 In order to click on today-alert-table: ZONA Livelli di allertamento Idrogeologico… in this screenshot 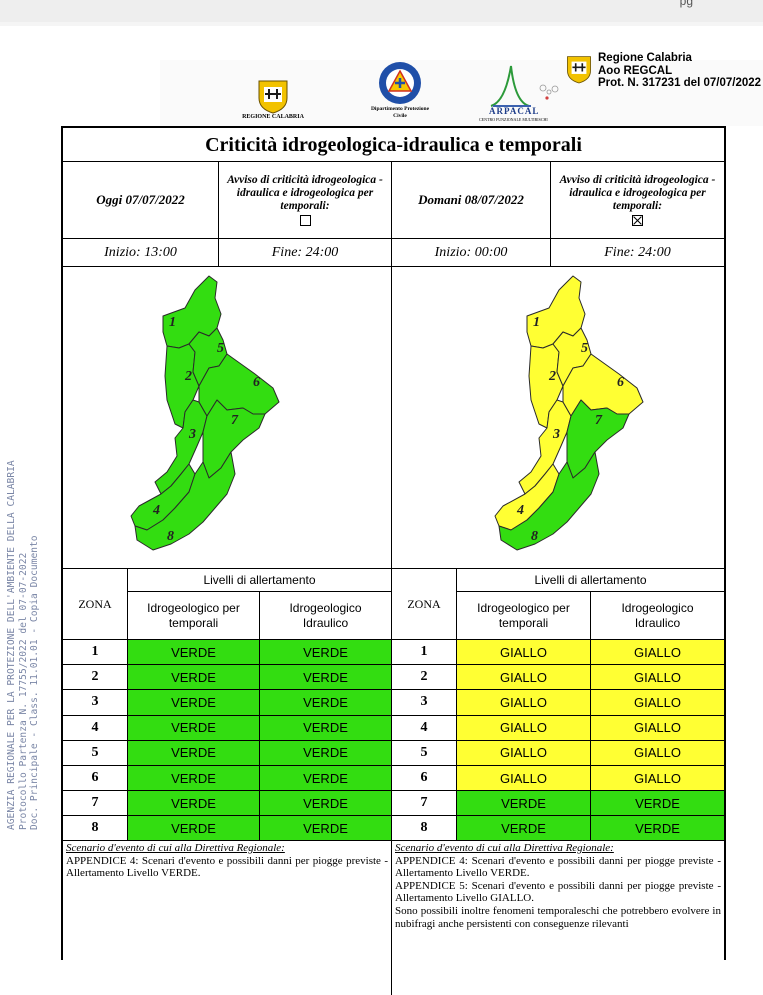, I will do `click(227, 705)`.